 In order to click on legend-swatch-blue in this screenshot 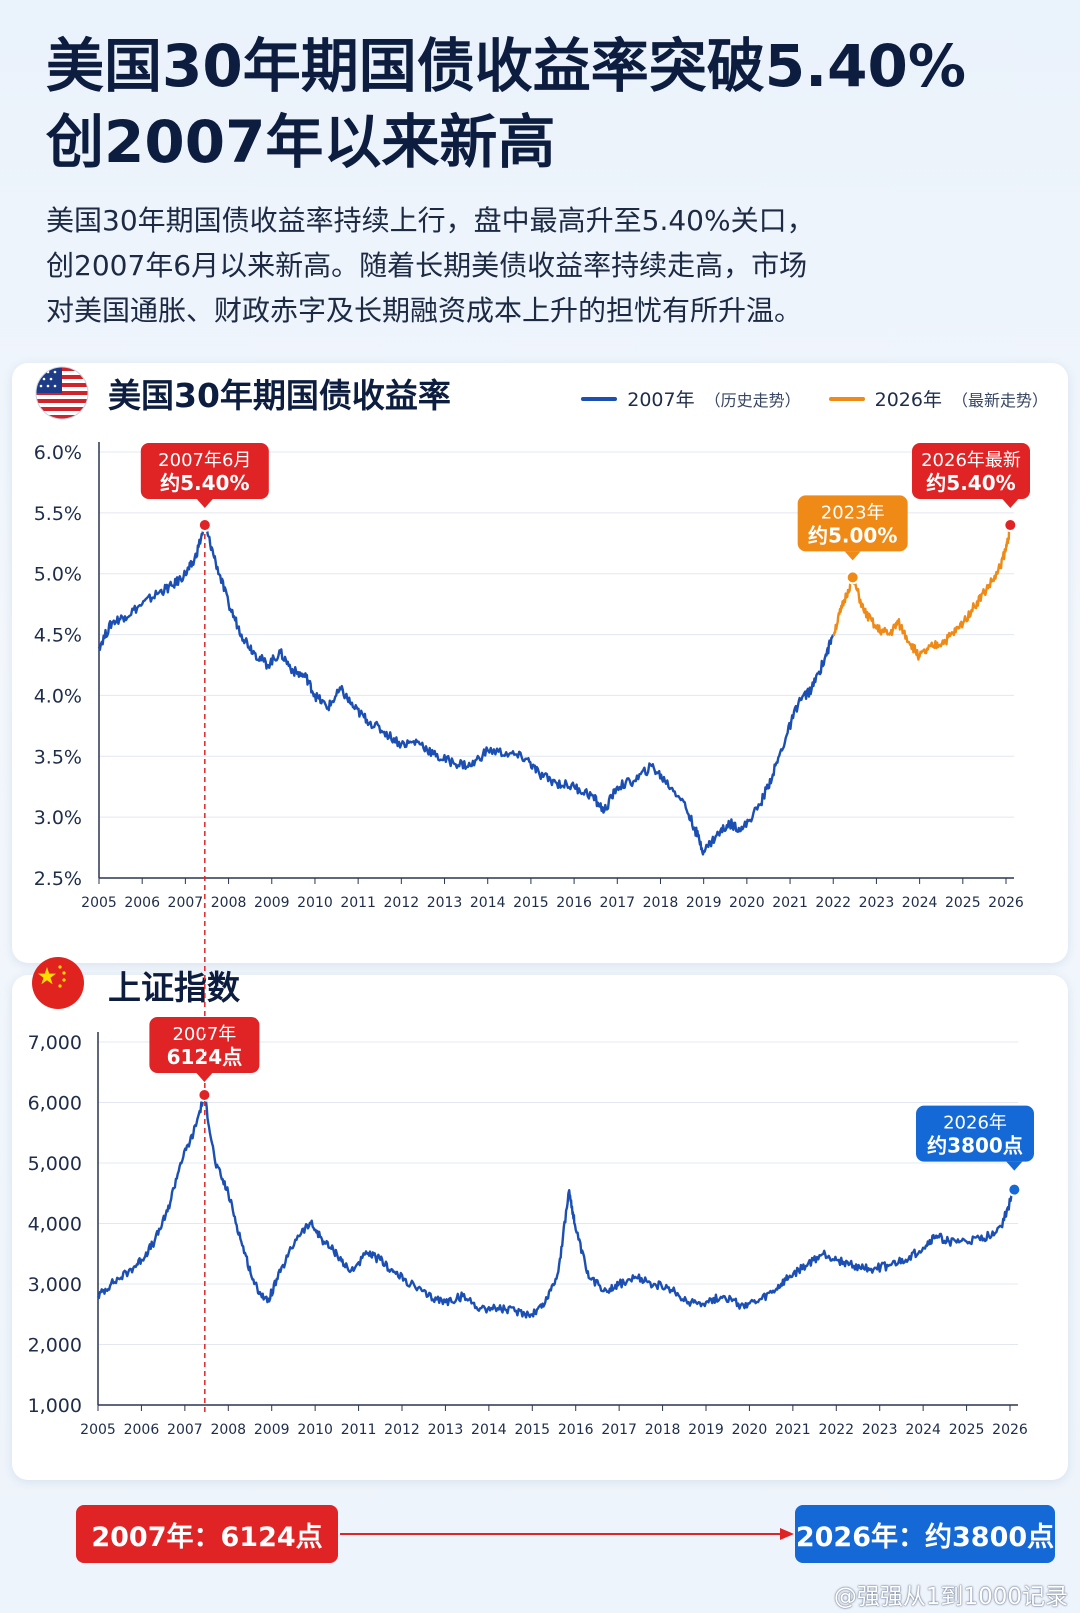, I will do `click(599, 398)`.